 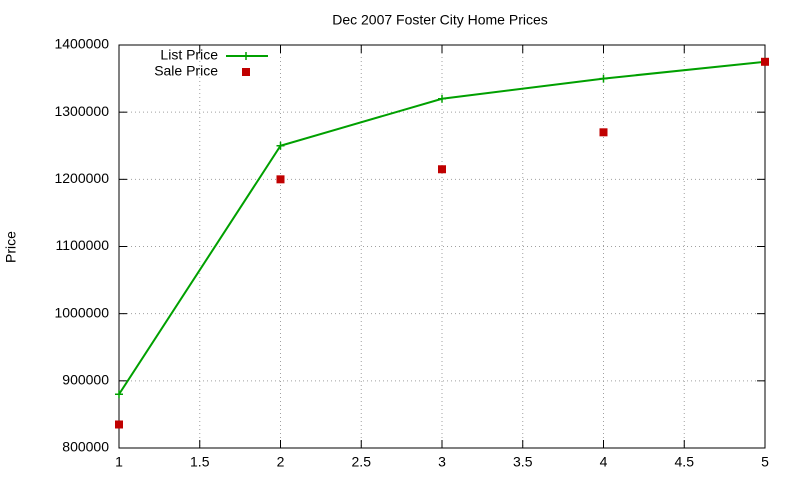 I want to click on chart-title: Dec 2007 Foster City Home Prices, so click(x=440, y=20).